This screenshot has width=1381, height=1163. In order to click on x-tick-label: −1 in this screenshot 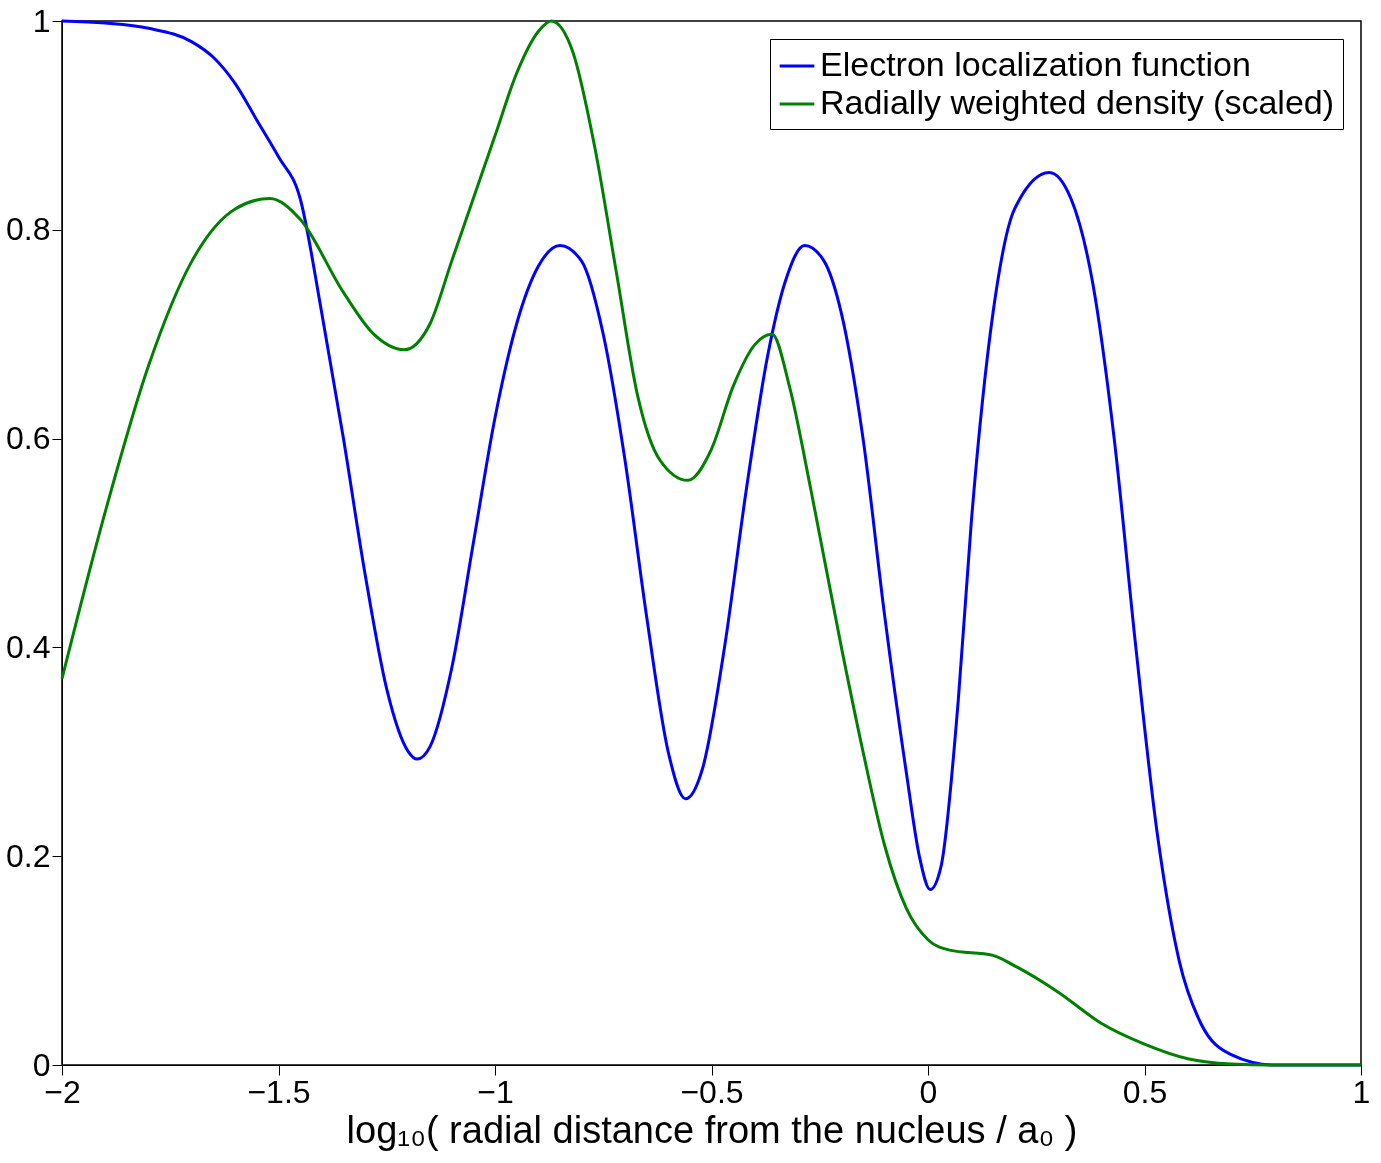, I will do `click(495, 1091)`.